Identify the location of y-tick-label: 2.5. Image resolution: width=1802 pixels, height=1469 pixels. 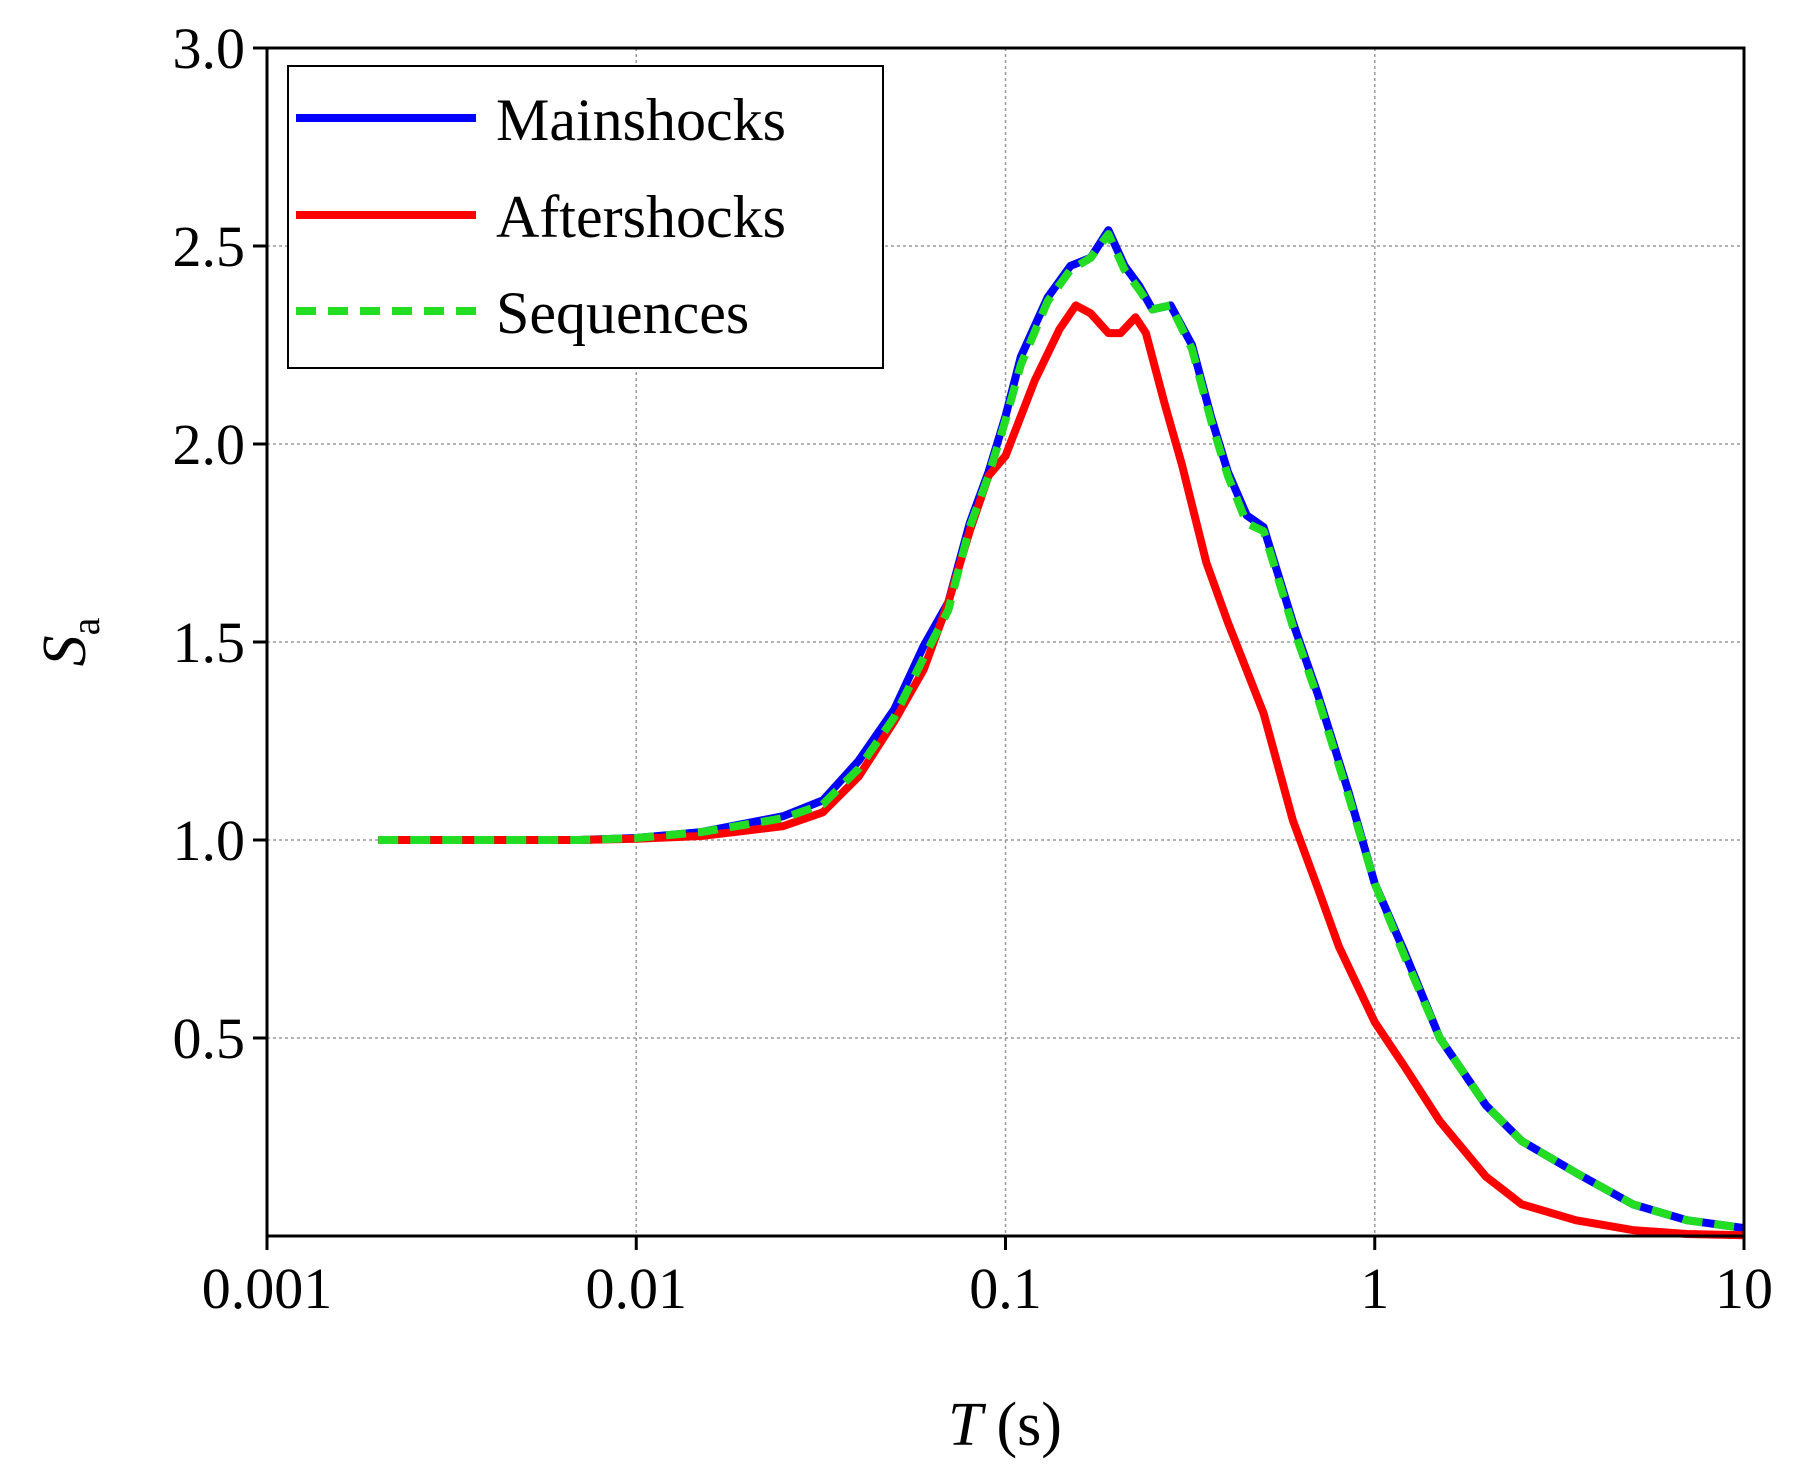
(209, 246).